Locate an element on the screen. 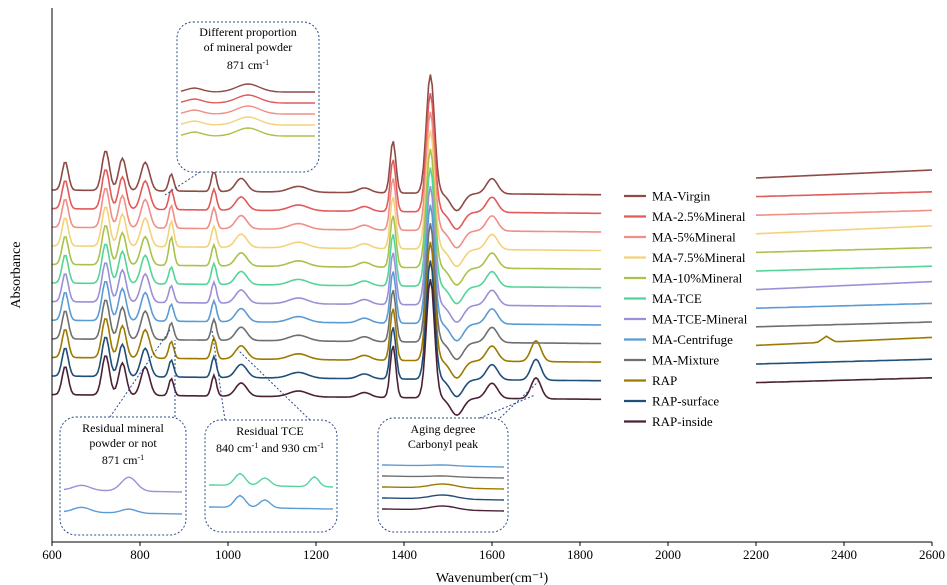 Image resolution: width=947 pixels, height=585 pixels. legend-label: RAP is located at coordinates (664, 380).